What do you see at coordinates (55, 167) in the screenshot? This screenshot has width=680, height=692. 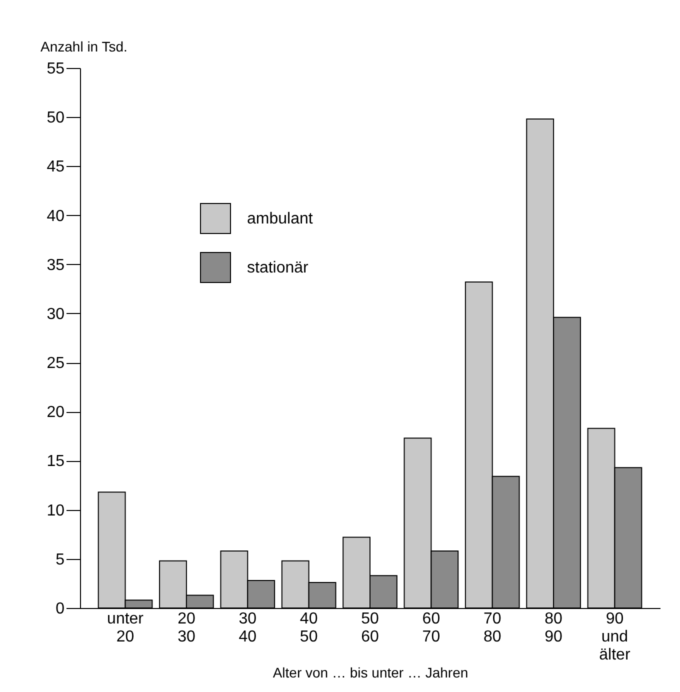 I see `y-tick-label: 45` at bounding box center [55, 167].